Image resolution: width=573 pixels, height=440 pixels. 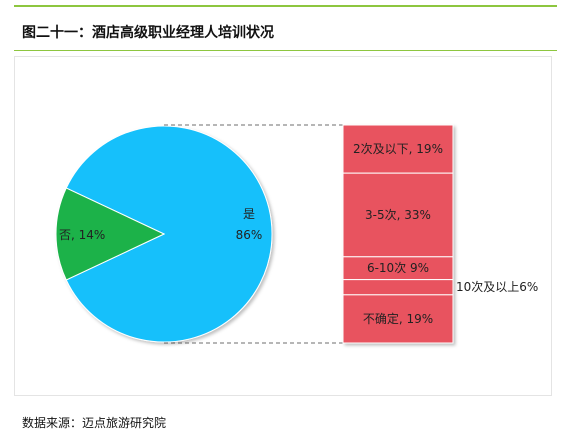 I want to click on bar-label-1: 3-5次, 33%, so click(x=398, y=215).